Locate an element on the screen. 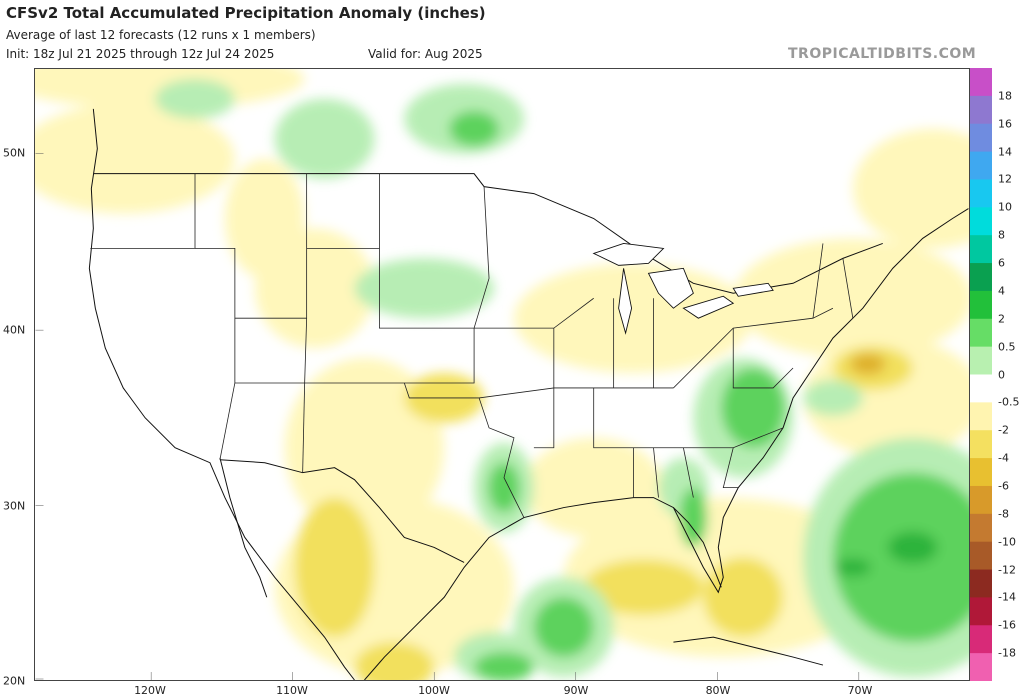 This screenshot has width=1024, height=700. colorbar-tick-label: -14 is located at coordinates (1007, 597).